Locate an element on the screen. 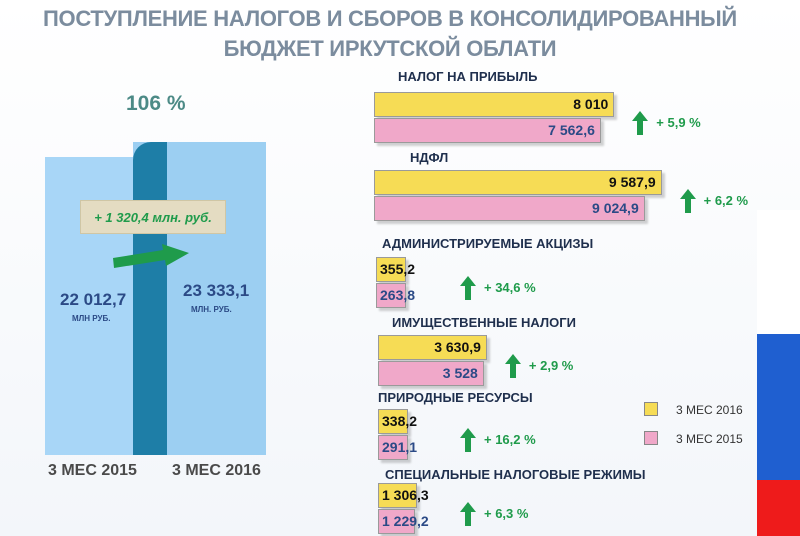  growth-label: + 5,9 % is located at coordinates (678, 122).